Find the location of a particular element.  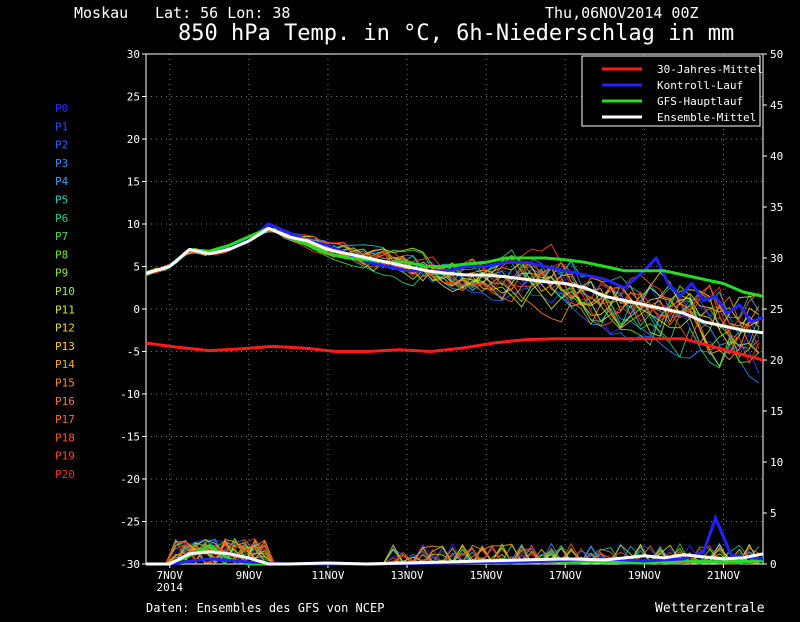

y2-tick-label: 40 is located at coordinates (776, 156).